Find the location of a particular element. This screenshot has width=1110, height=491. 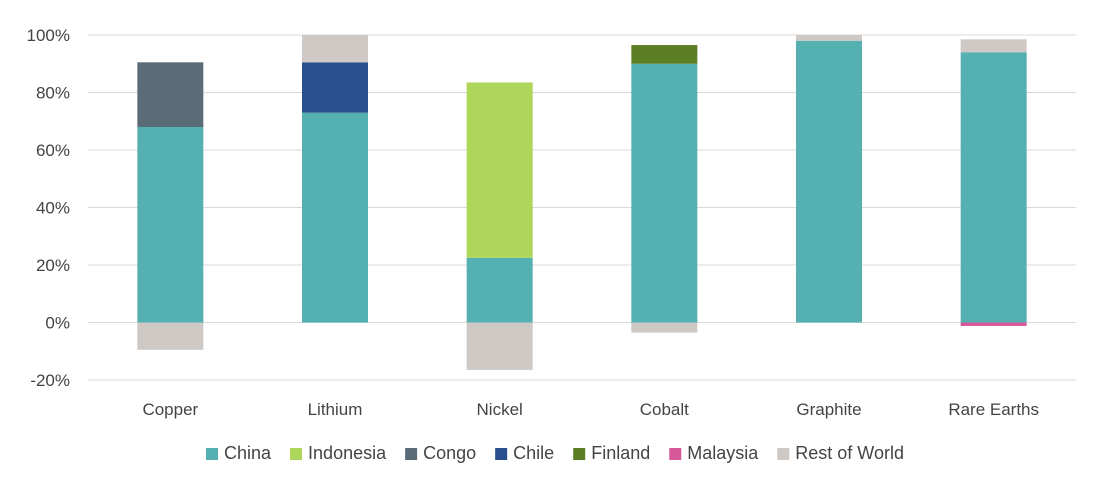

bar-lithium-rest-of-world is located at coordinates (335, 49).